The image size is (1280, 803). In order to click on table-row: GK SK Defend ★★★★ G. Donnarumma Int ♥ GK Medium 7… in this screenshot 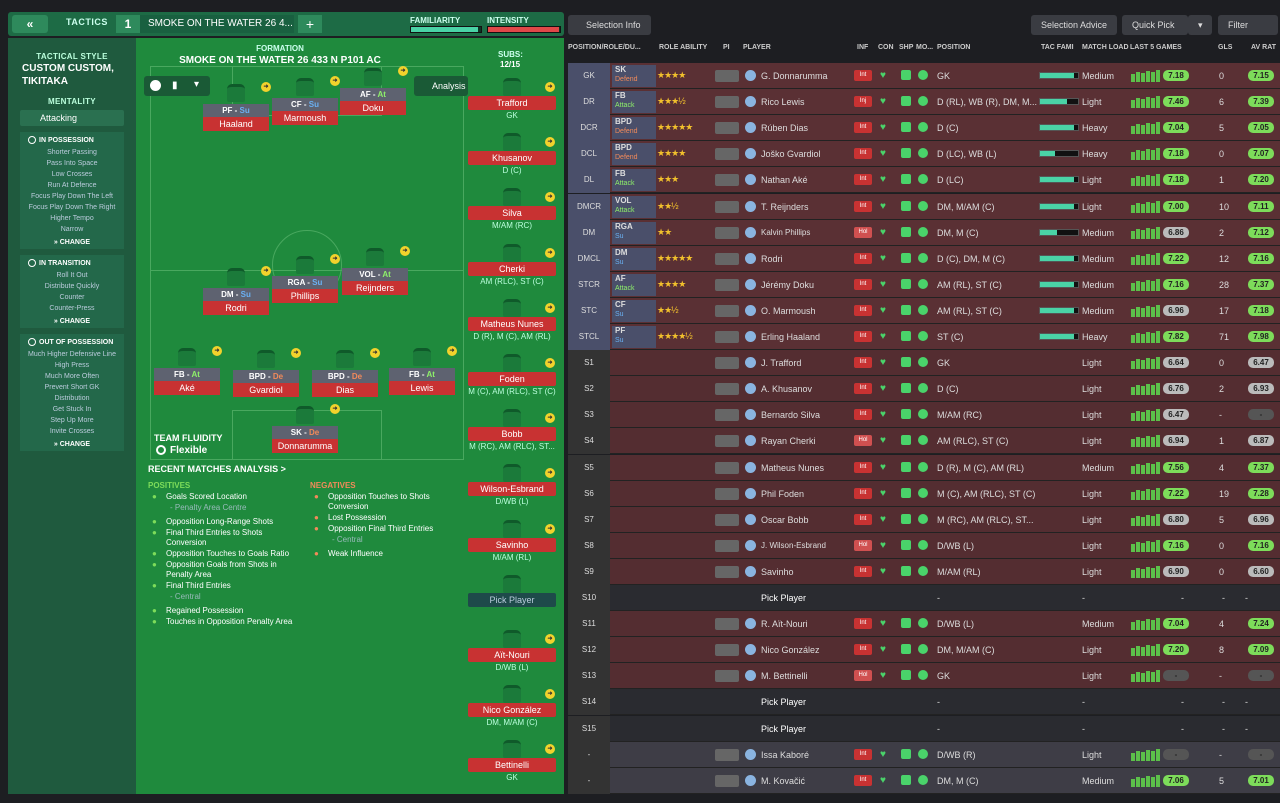, I will do `click(924, 76)`.